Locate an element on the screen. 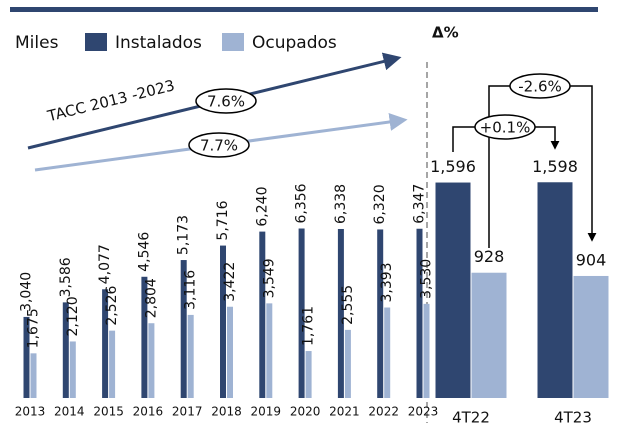  x-tick-label: 2014 is located at coordinates (69, 412).